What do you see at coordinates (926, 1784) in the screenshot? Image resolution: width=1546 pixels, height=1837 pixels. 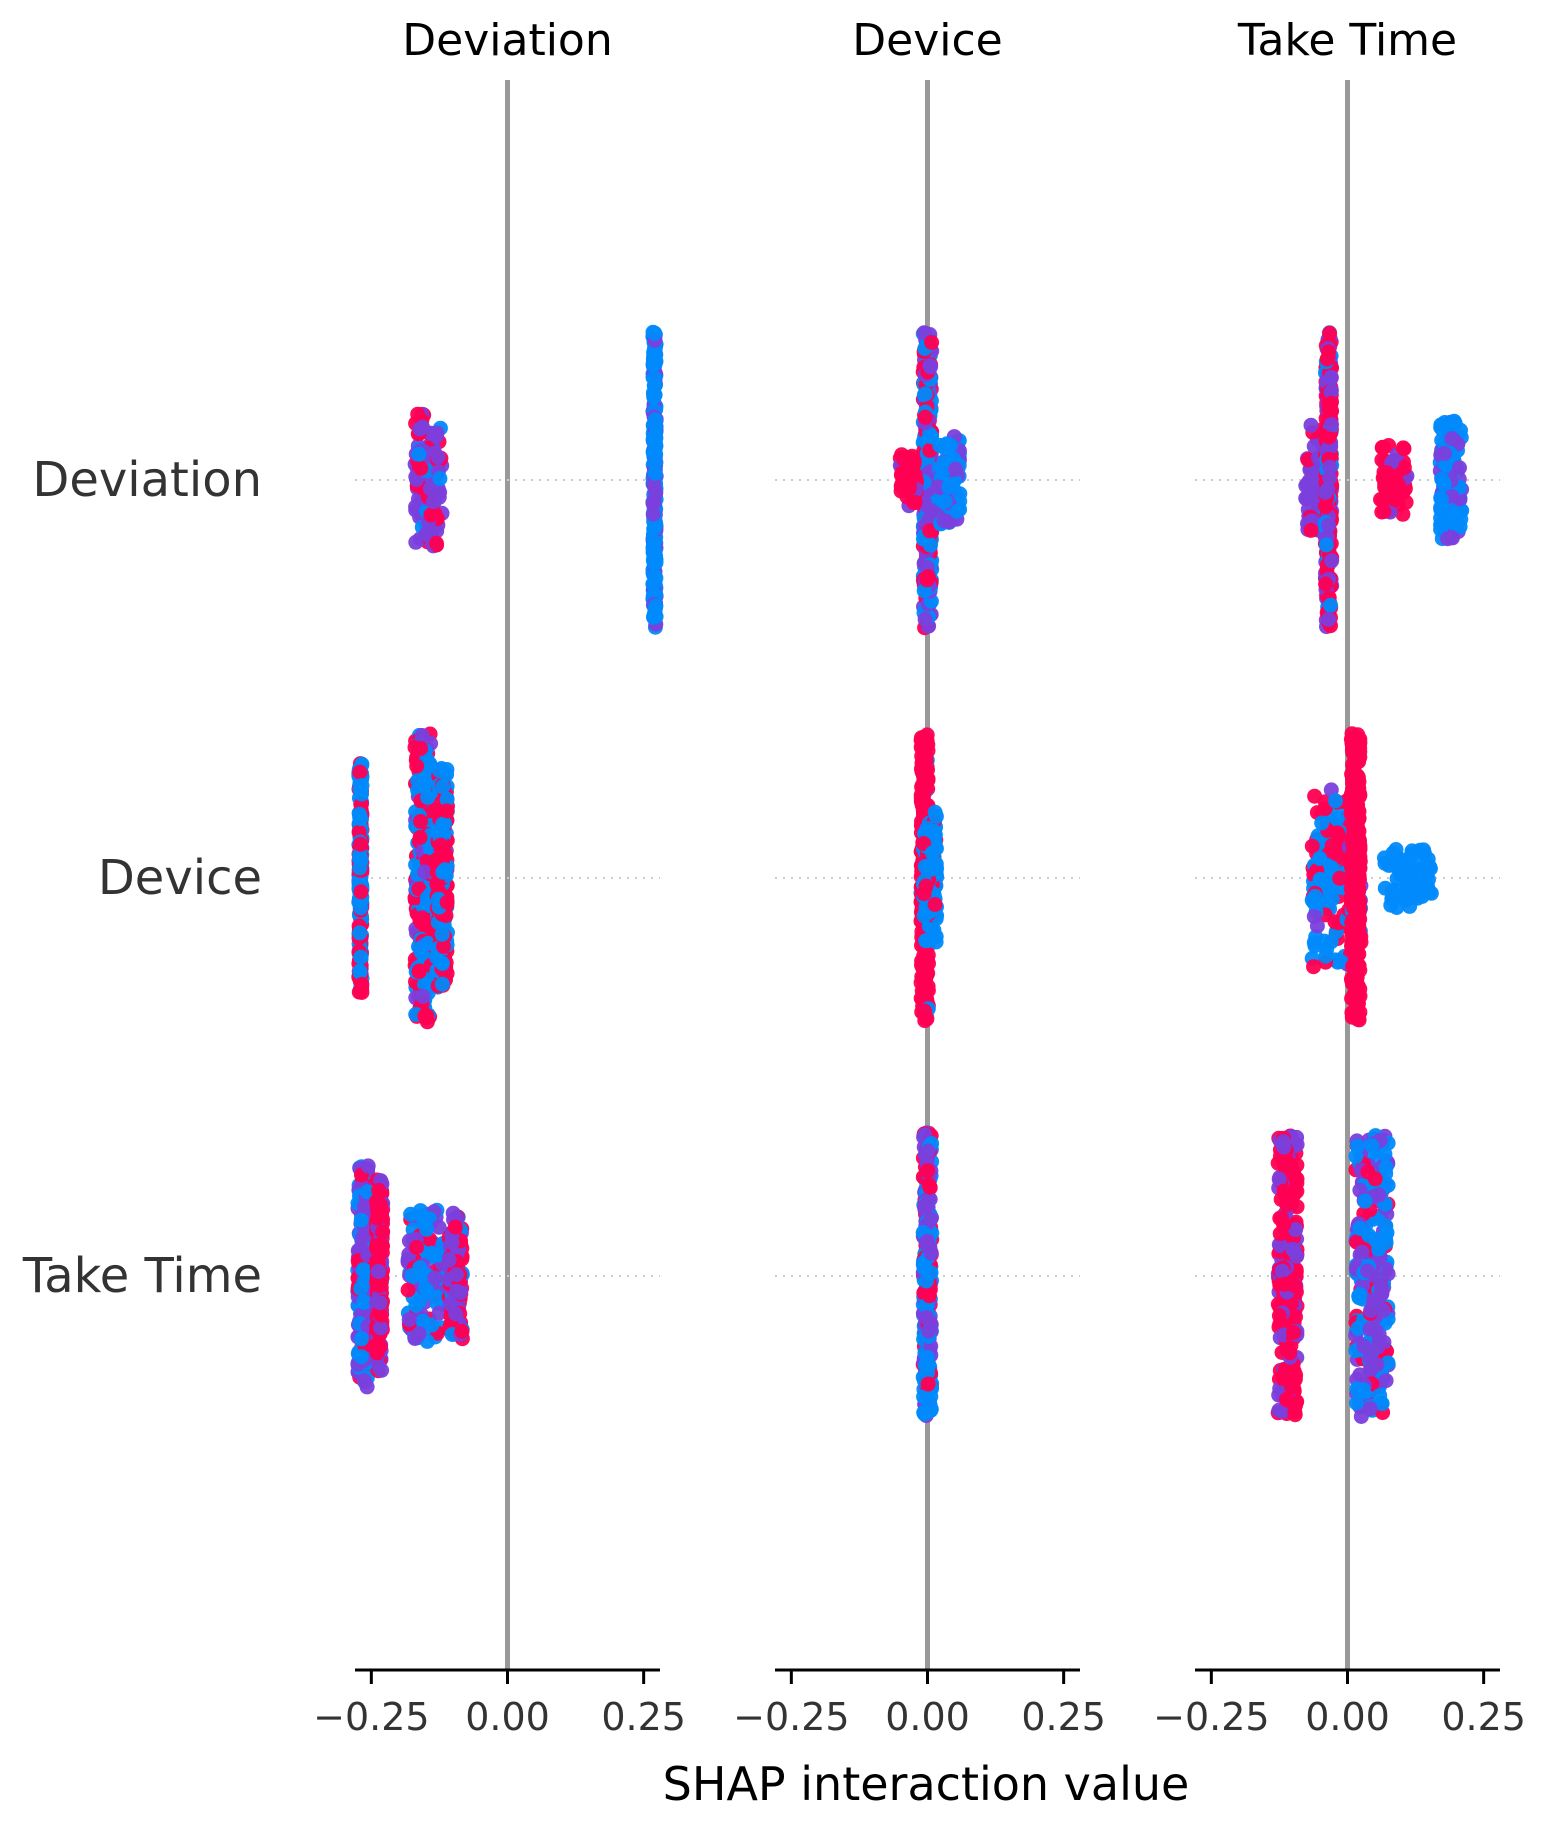 I see `x-axis-label: SHAP interaction value` at bounding box center [926, 1784].